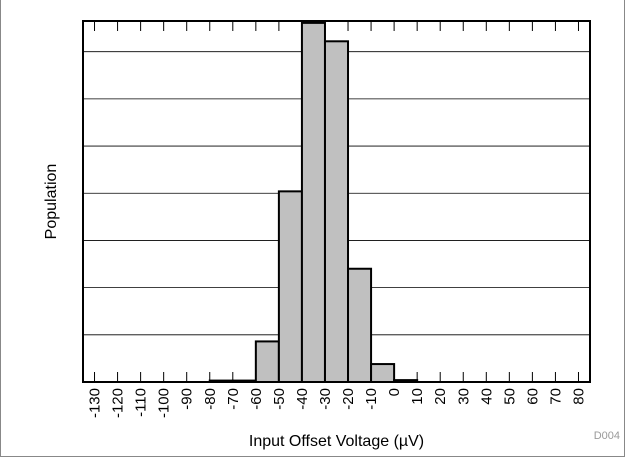 The image size is (625, 458). What do you see at coordinates (555, 396) in the screenshot?
I see `x-tick-label-20: 70` at bounding box center [555, 396].